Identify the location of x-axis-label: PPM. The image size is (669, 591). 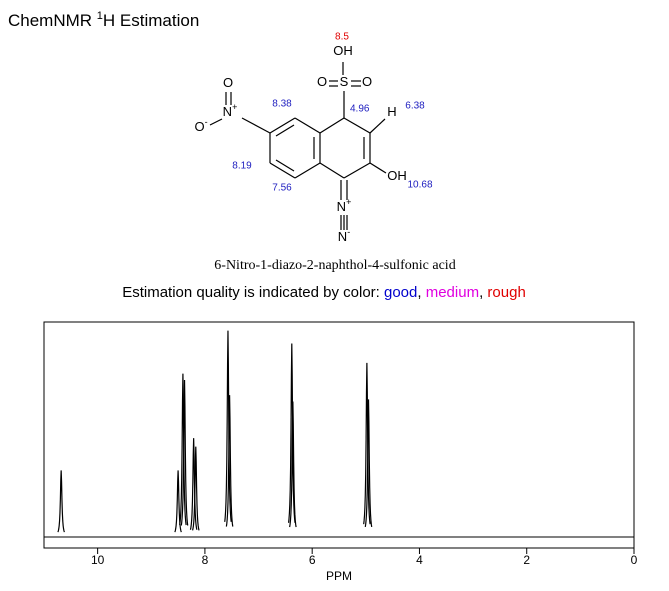
(339, 576).